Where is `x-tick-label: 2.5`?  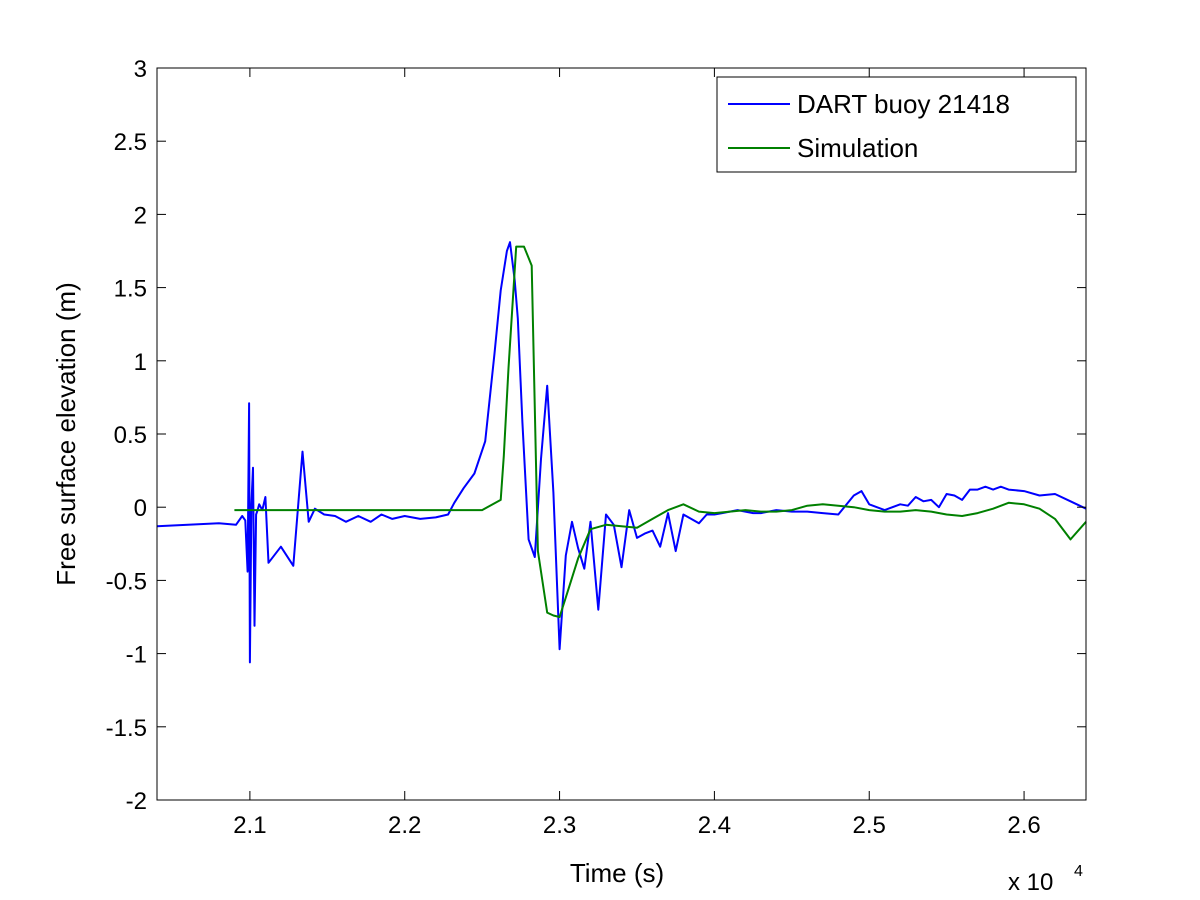 x-tick-label: 2.5 is located at coordinates (869, 825).